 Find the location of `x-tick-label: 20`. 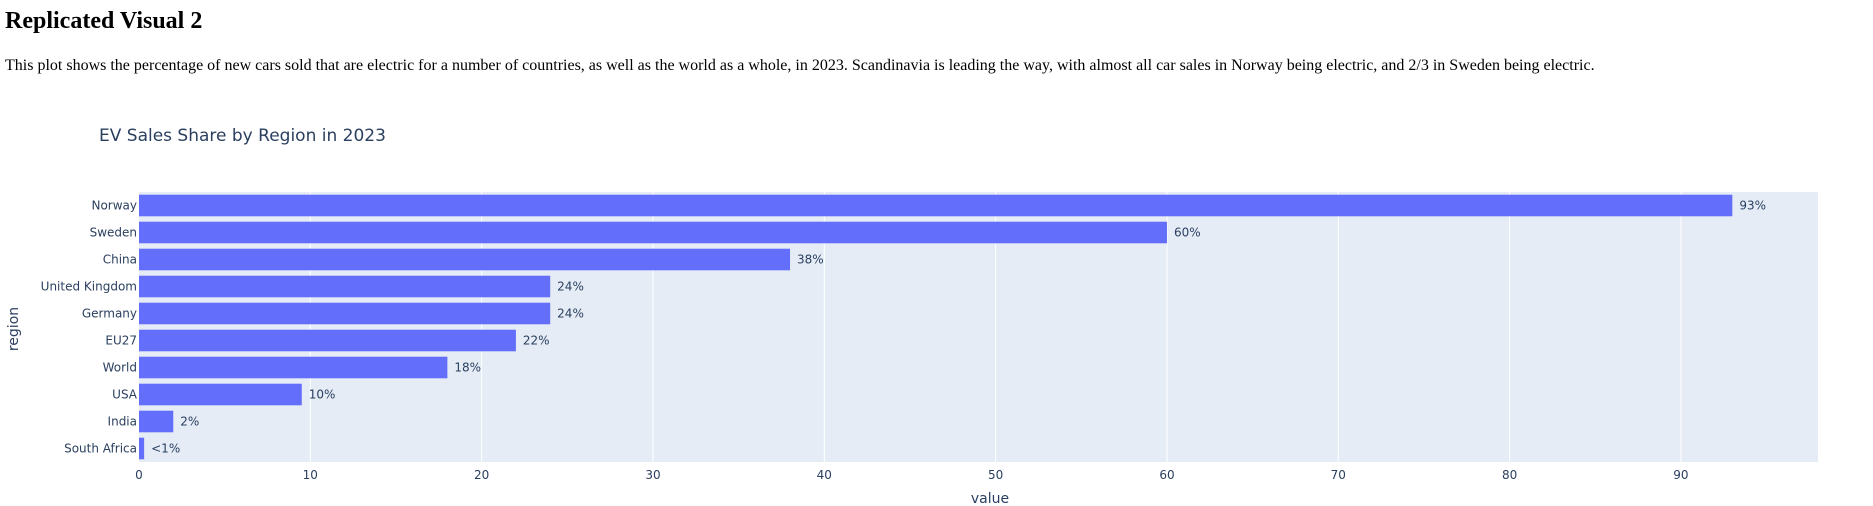

x-tick-label: 20 is located at coordinates (481, 475).